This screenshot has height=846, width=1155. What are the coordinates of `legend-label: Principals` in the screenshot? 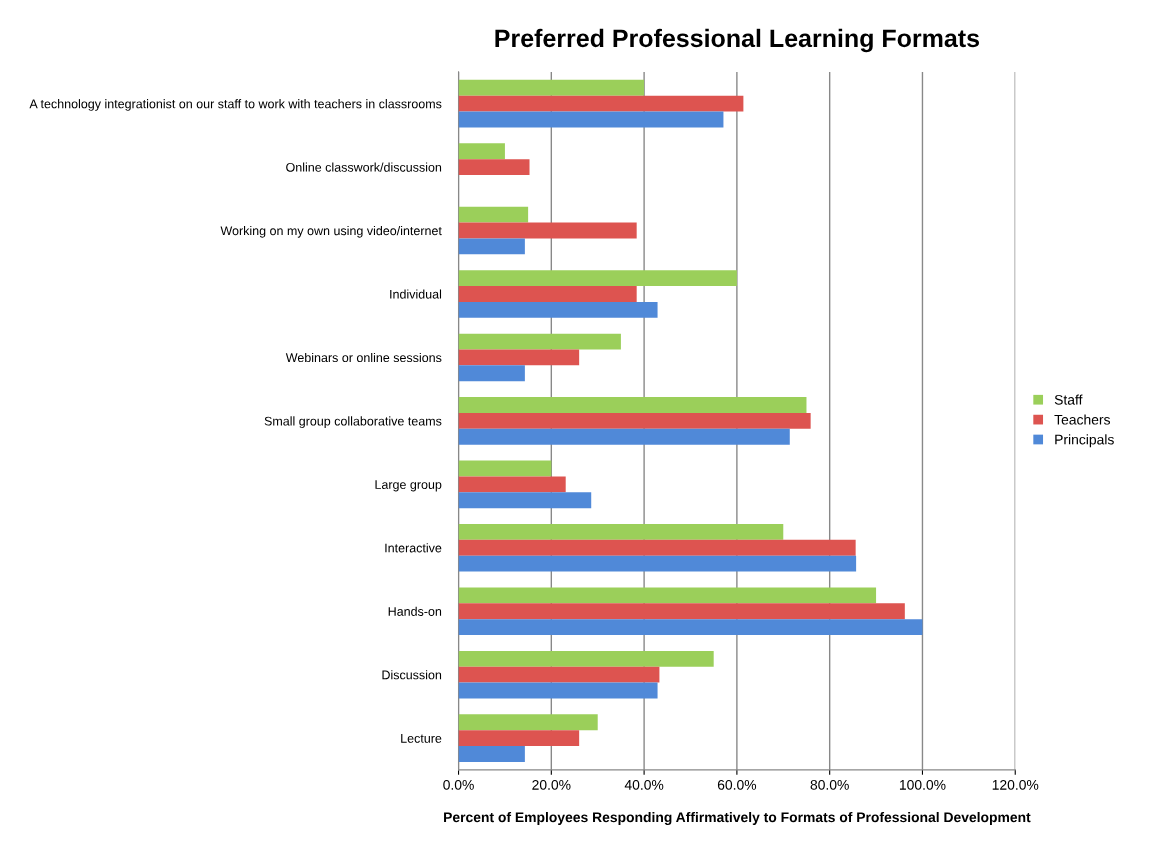 It's located at (1084, 441).